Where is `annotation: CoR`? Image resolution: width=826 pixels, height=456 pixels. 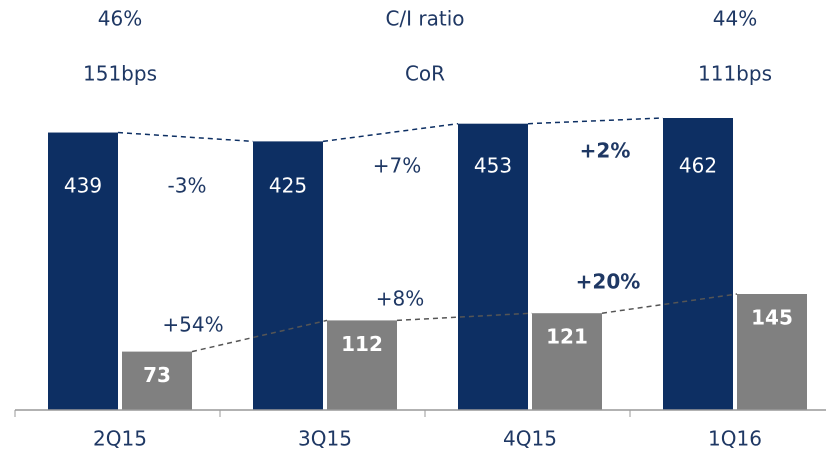
annotation: CoR is located at coordinates (425, 74).